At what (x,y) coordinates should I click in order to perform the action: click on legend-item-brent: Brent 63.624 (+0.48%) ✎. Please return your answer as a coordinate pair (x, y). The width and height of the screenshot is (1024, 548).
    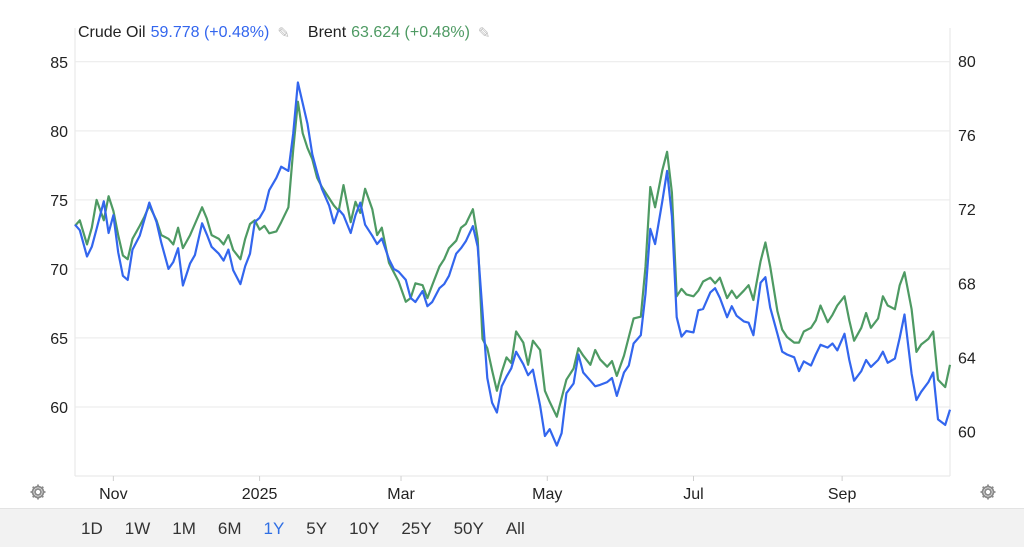
    Looking at the image, I should click on (399, 33).